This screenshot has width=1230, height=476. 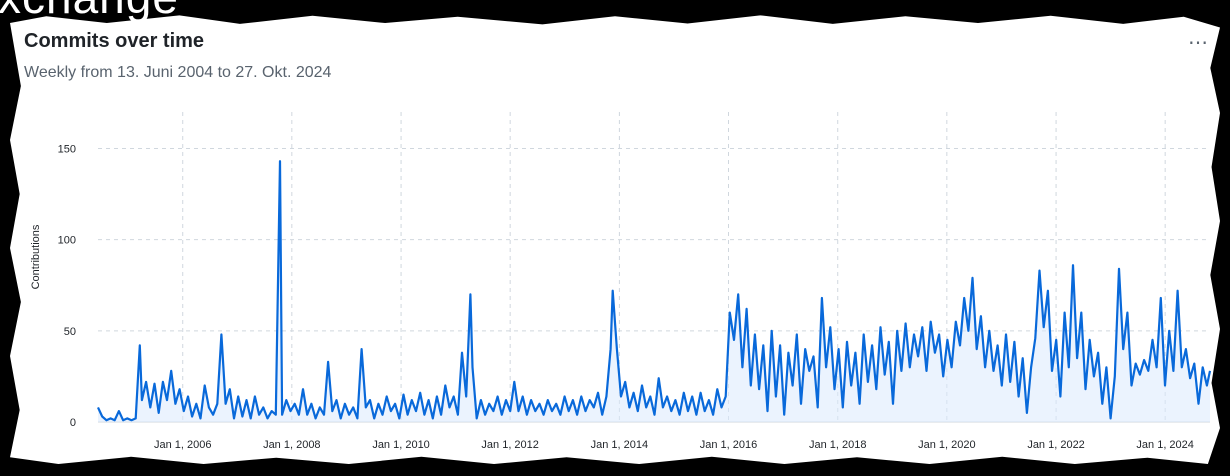 I want to click on x-tick-label: Jan 1, 2018, so click(x=838, y=445).